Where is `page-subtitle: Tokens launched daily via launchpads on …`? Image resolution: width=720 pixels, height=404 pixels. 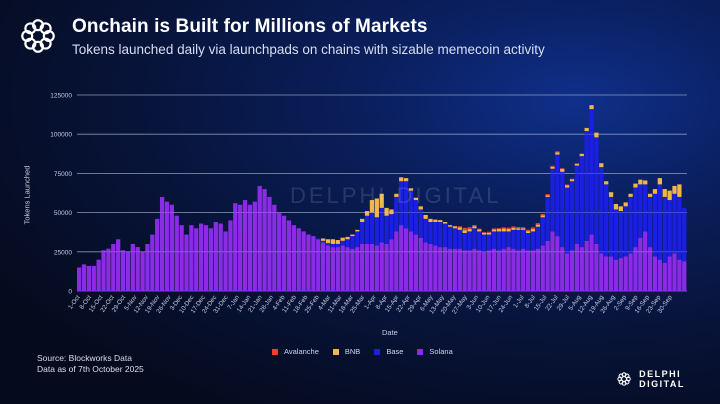 page-subtitle: Tokens launched daily via launchpads on … is located at coordinates (308, 49).